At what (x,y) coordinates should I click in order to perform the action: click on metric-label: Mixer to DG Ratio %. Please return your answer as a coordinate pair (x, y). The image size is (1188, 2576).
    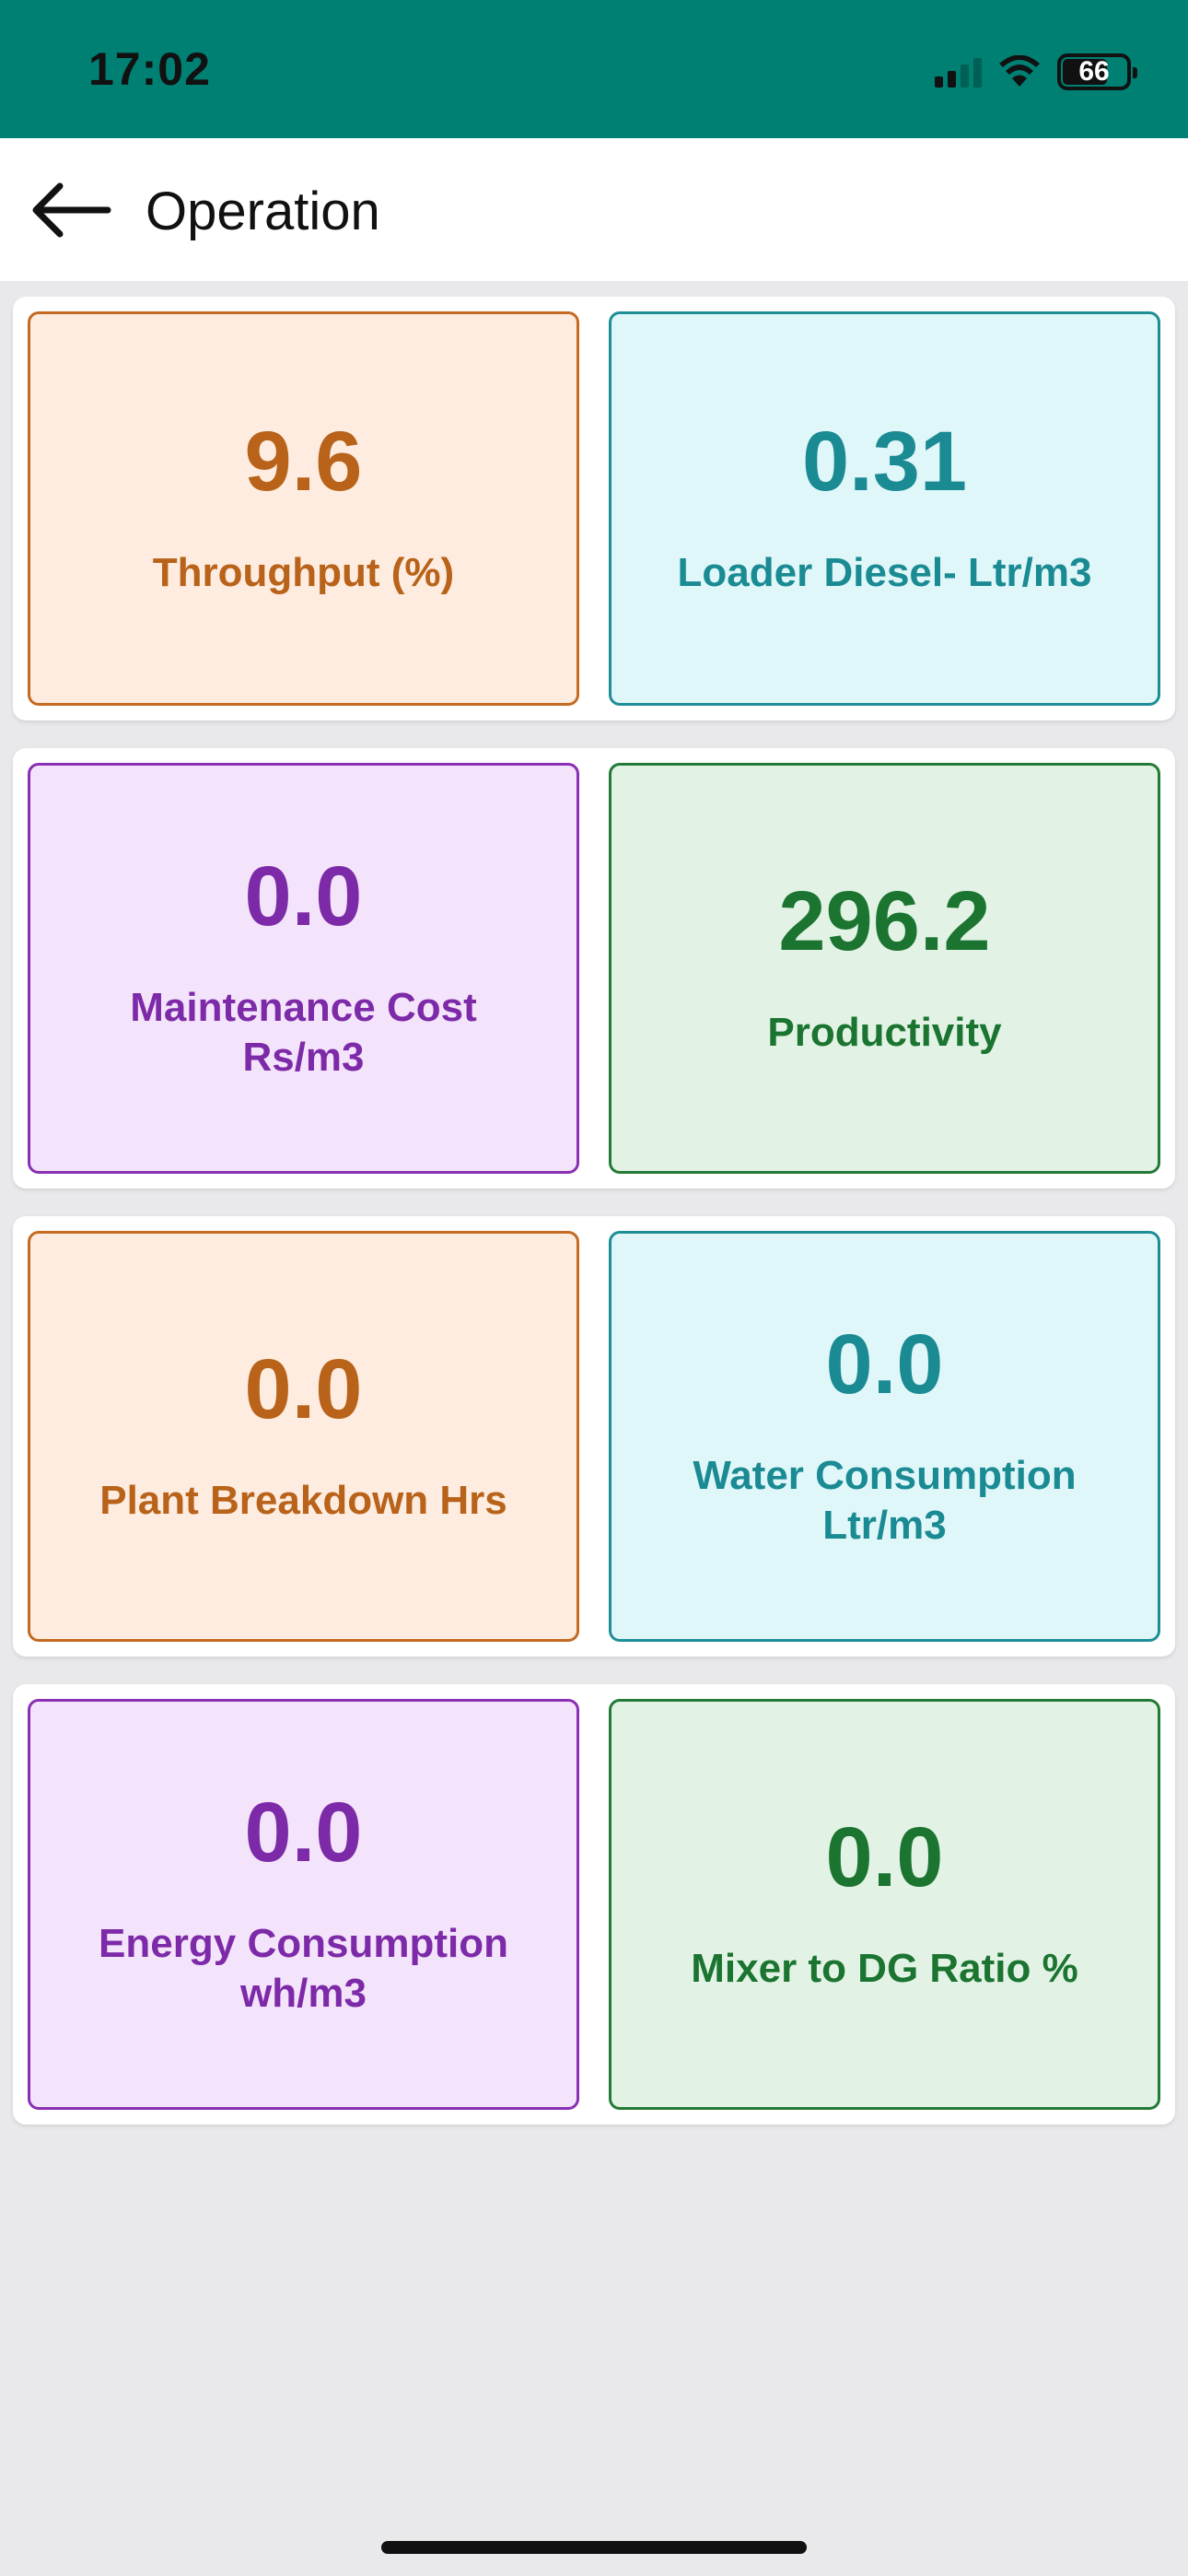
    Looking at the image, I should click on (884, 1969).